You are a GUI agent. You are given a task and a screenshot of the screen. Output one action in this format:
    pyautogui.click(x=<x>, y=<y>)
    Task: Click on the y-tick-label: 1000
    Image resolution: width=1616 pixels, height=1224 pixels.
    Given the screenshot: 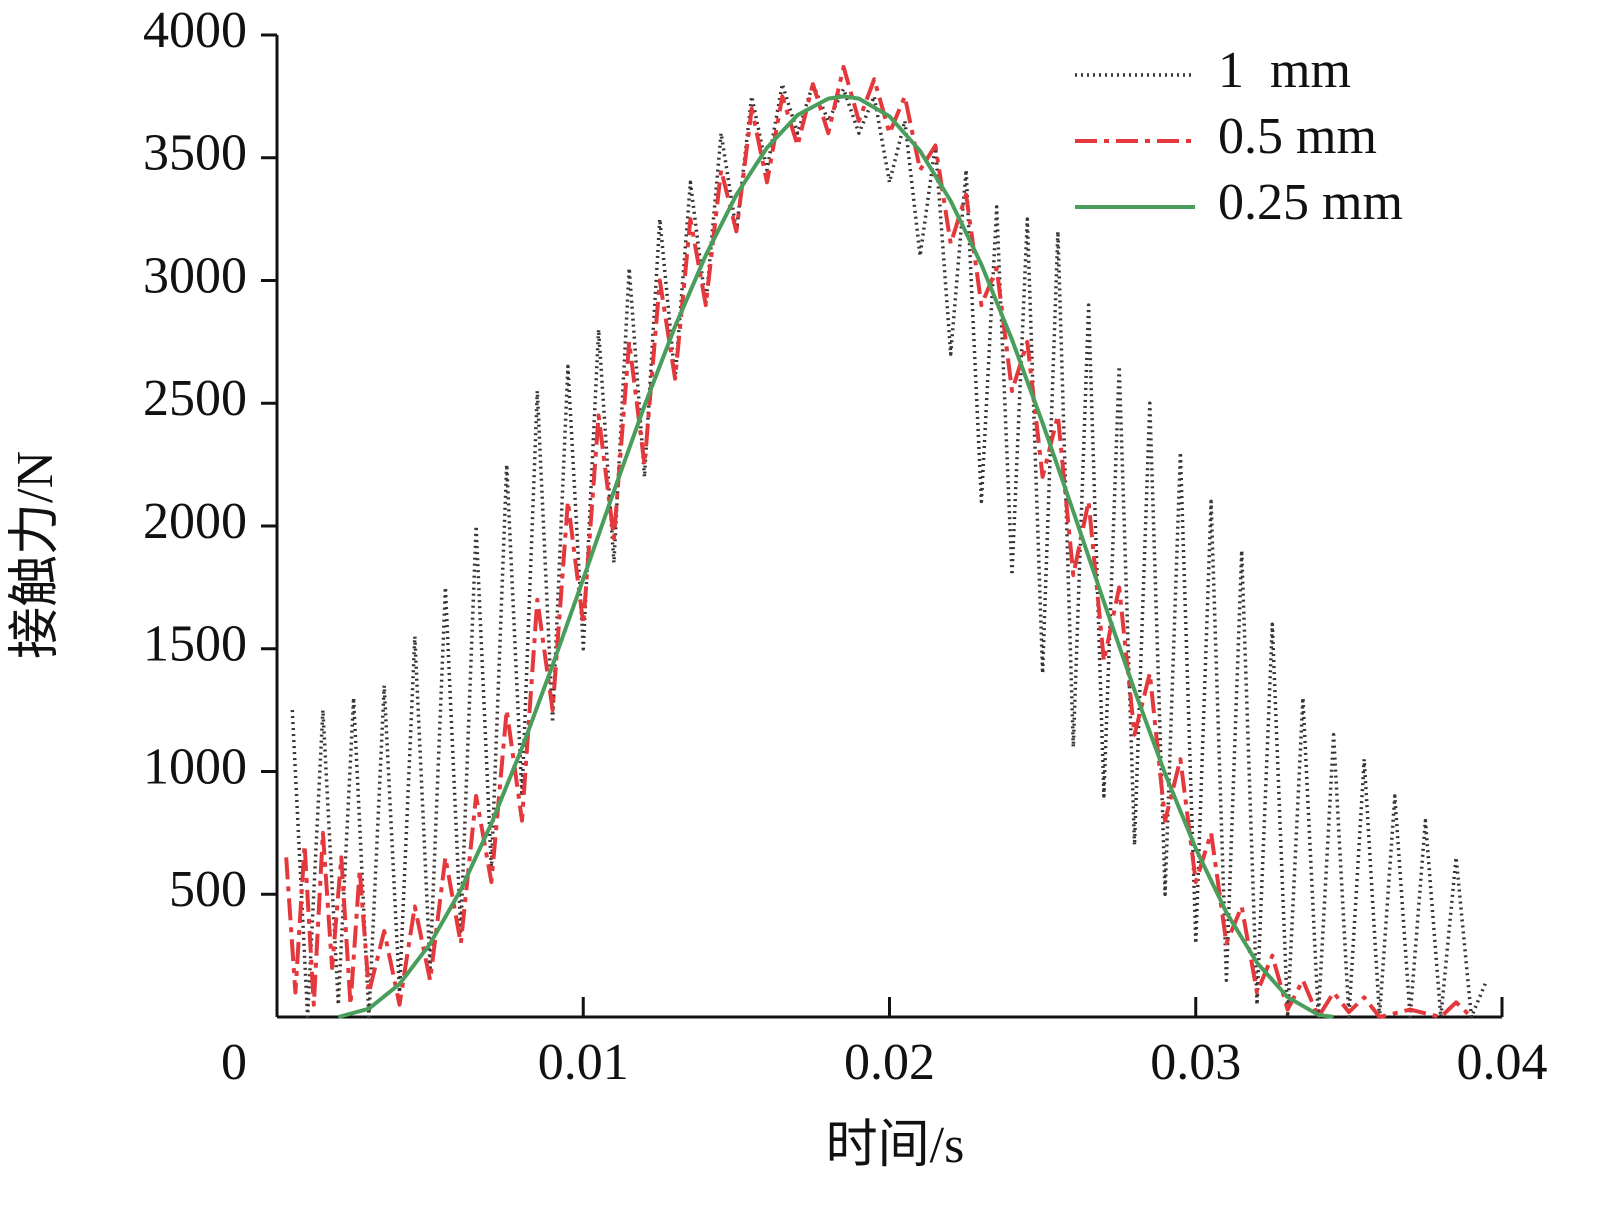 What is the action you would take?
    pyautogui.click(x=195, y=766)
    